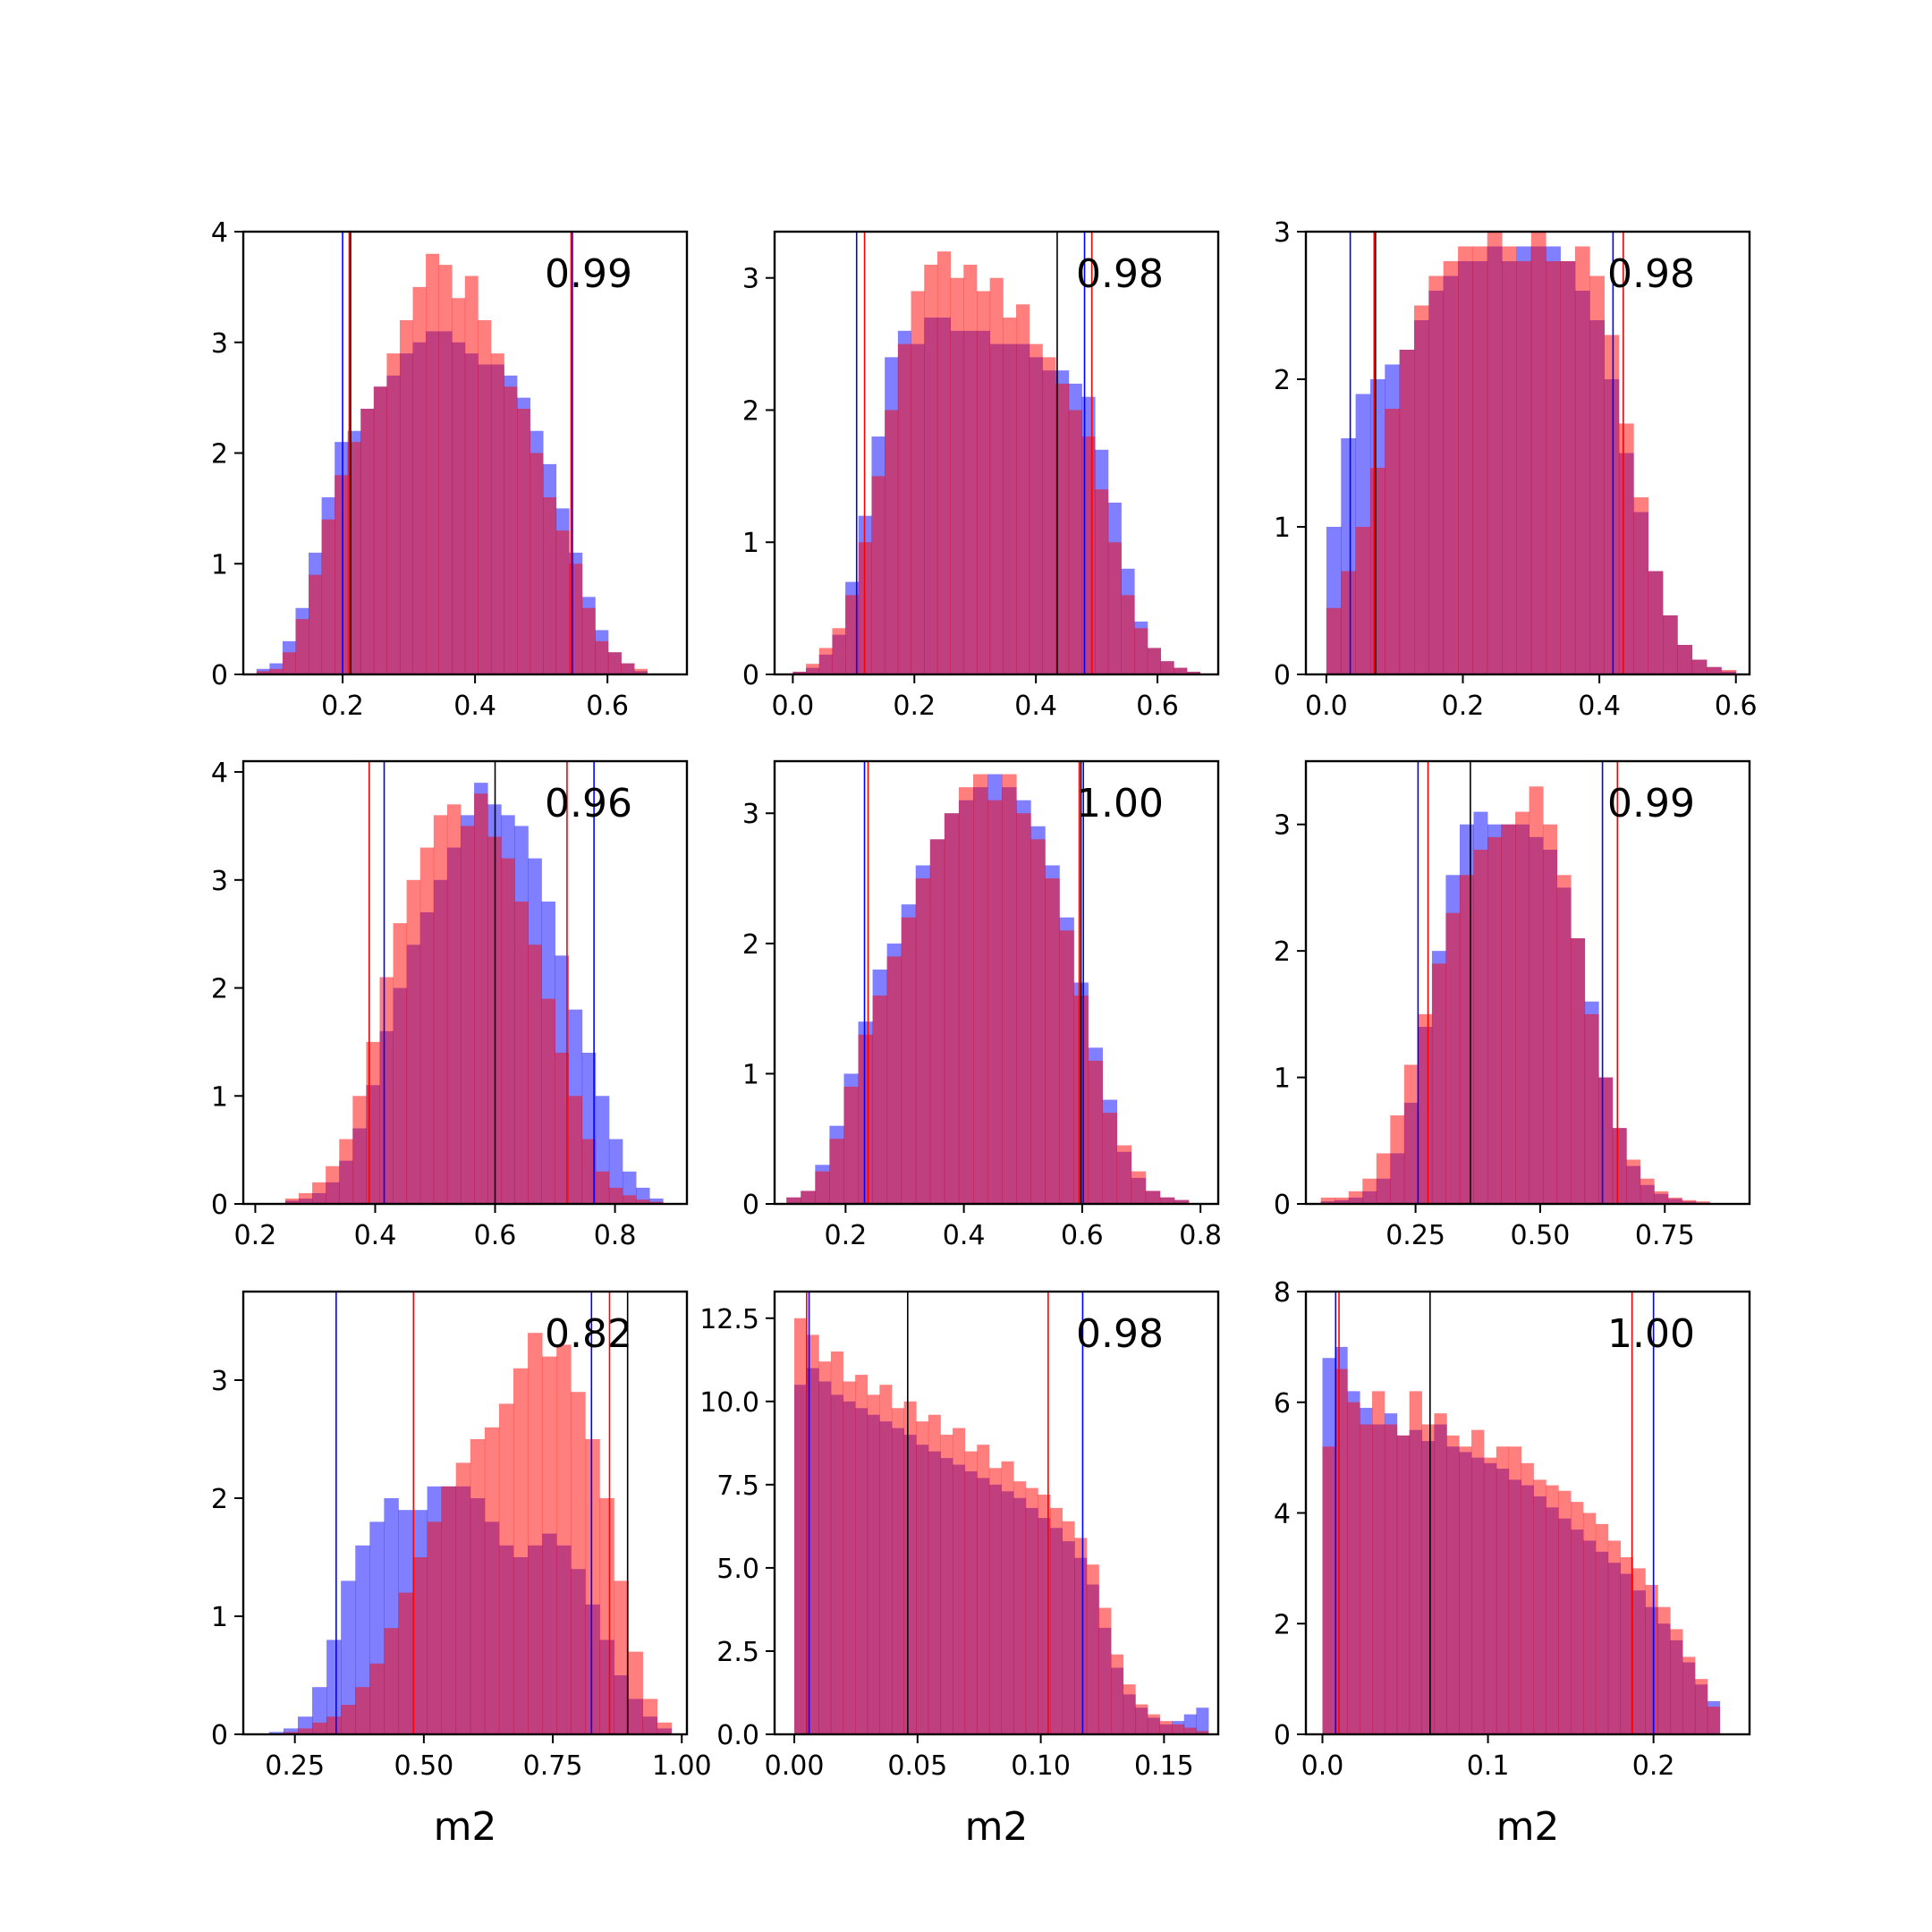  I want to click on subplot-7: 0.25 0.50 0.75 1.00 0 1 2 3 0.82 m2, so click(461, 1570).